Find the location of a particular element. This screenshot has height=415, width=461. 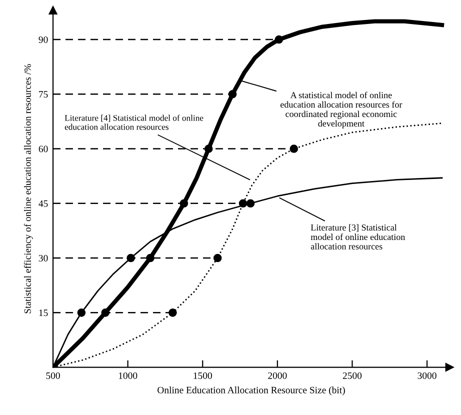

x-tick-label: 1500 is located at coordinates (203, 375).